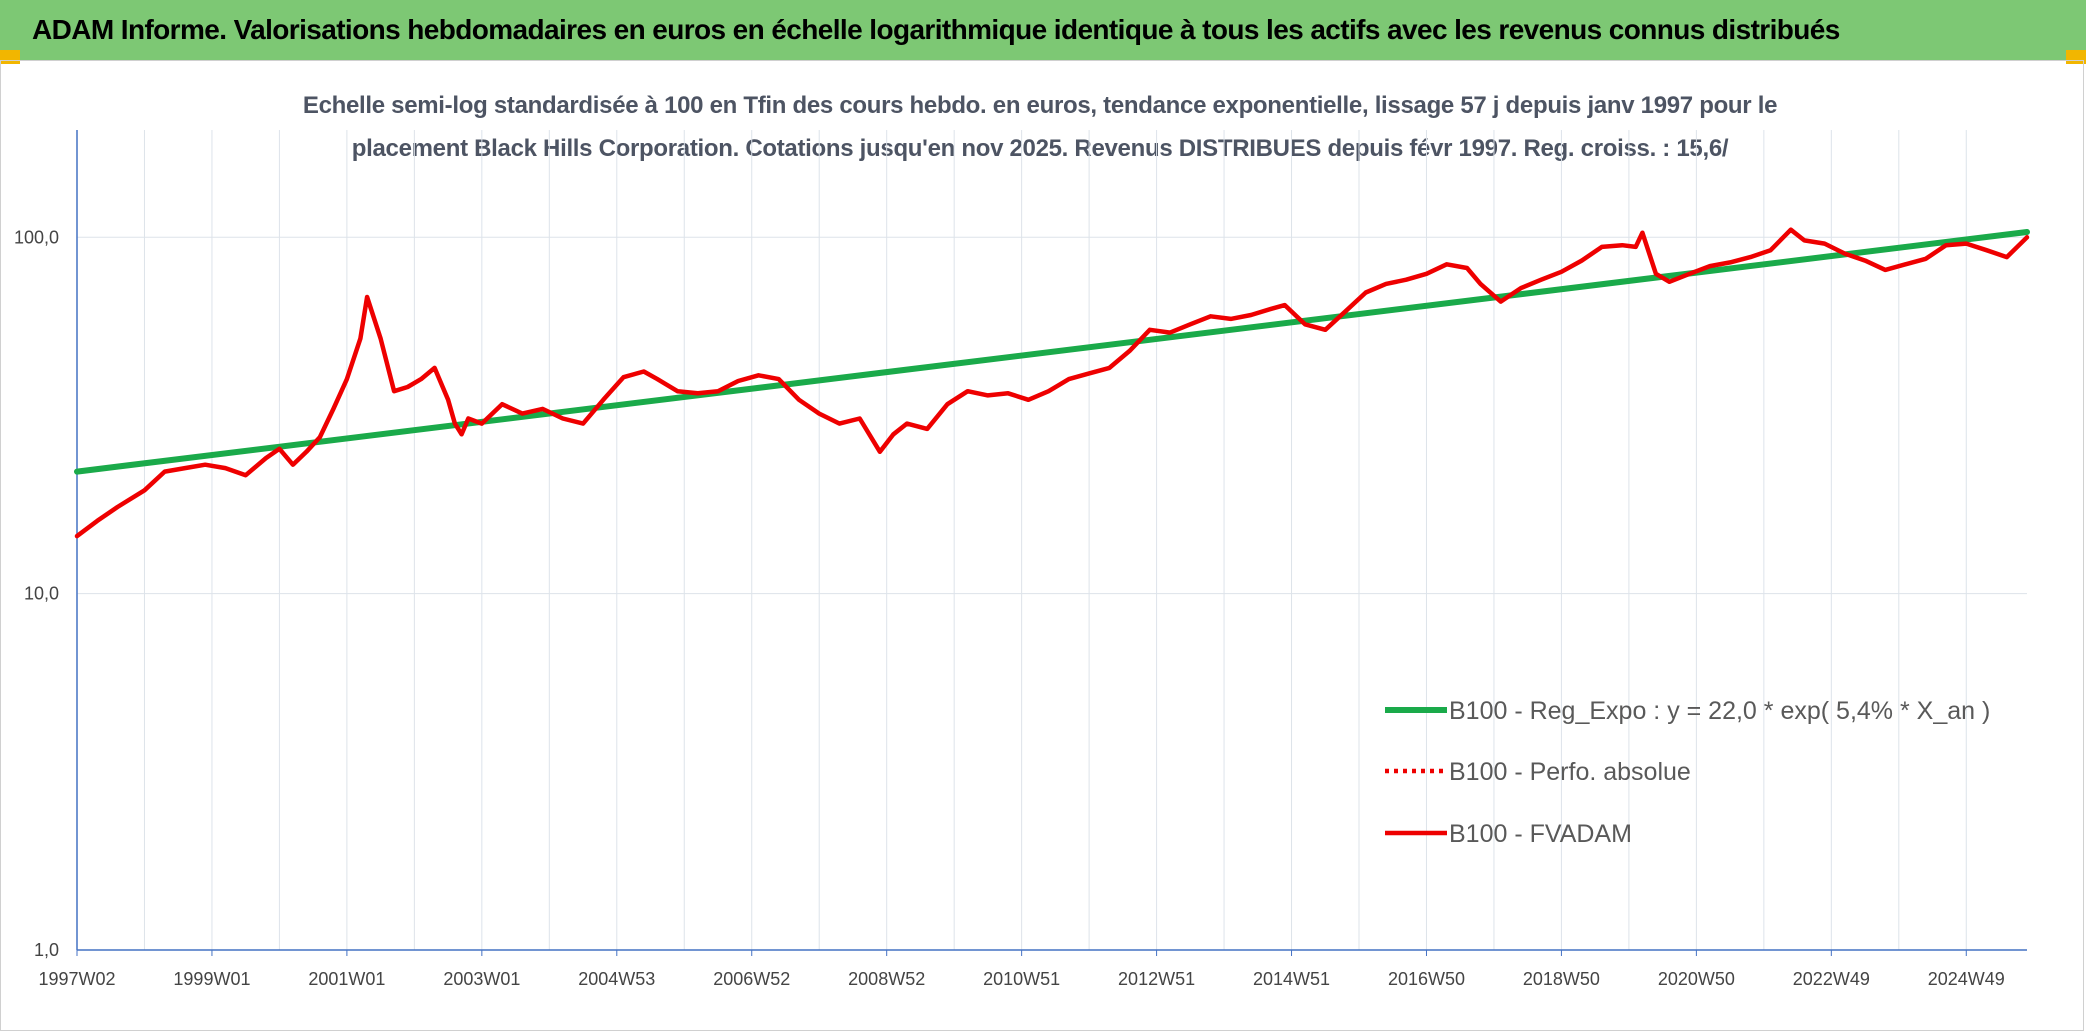 This screenshot has height=1033, width=2086. Describe the element at coordinates (751, 979) in the screenshot. I see `x-tick-label: 2006W52` at that location.